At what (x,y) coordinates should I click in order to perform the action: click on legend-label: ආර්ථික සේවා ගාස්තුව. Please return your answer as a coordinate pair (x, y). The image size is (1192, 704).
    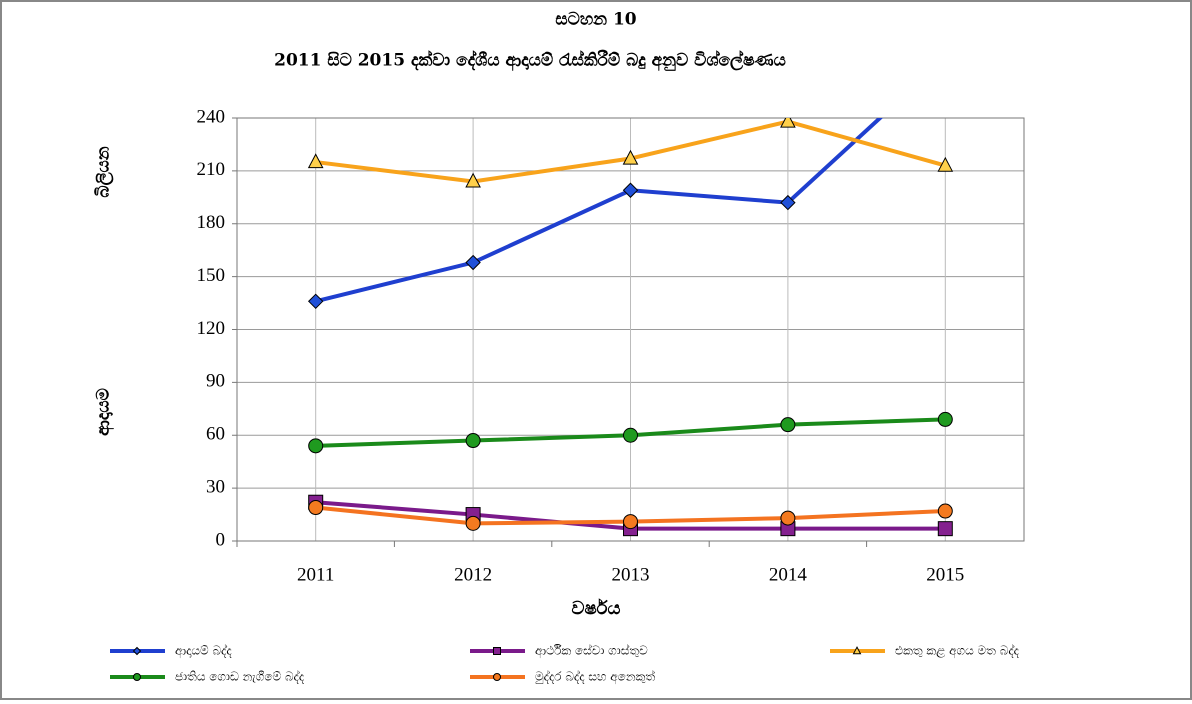
    Looking at the image, I should click on (591, 650).